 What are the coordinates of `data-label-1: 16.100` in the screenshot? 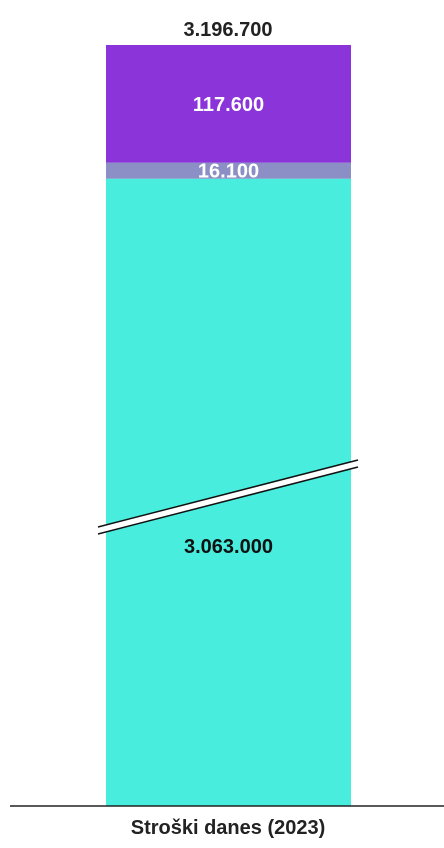 It's located at (228, 172).